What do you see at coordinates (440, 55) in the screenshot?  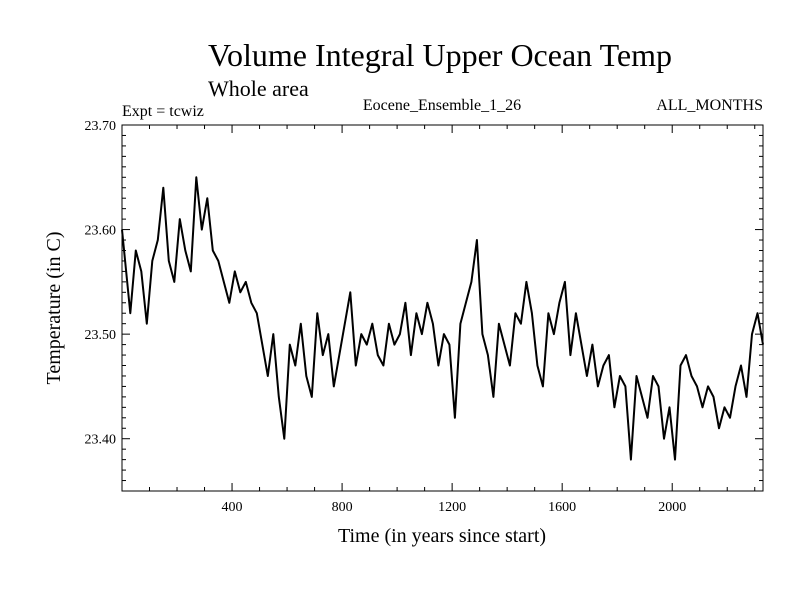 I see `chart-title: Volume Integral Upper Ocean Temp` at bounding box center [440, 55].